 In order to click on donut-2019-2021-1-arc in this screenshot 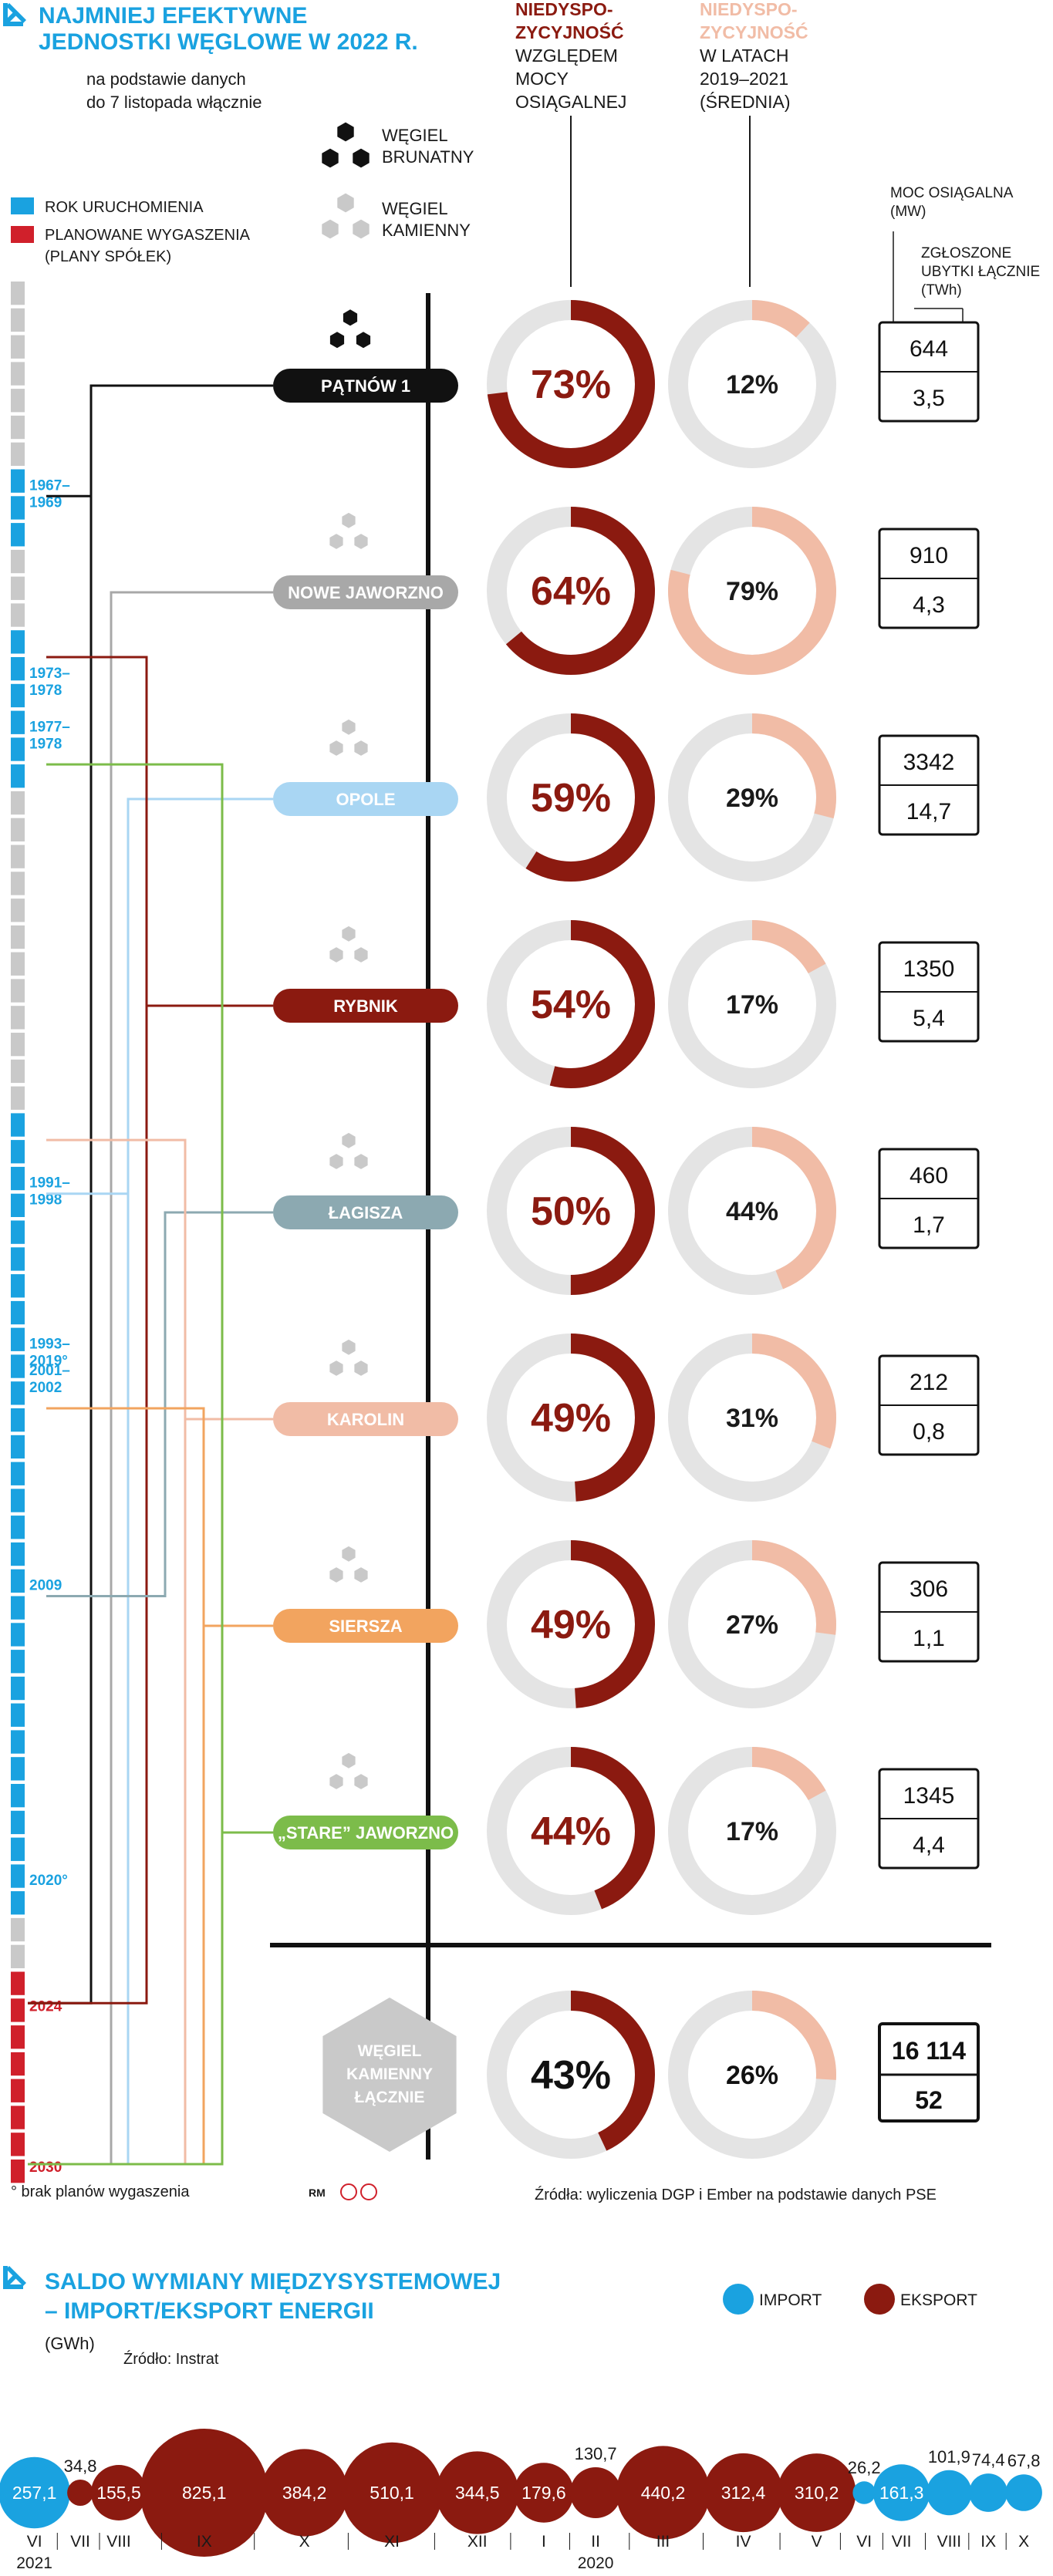, I will do `click(752, 384)`.